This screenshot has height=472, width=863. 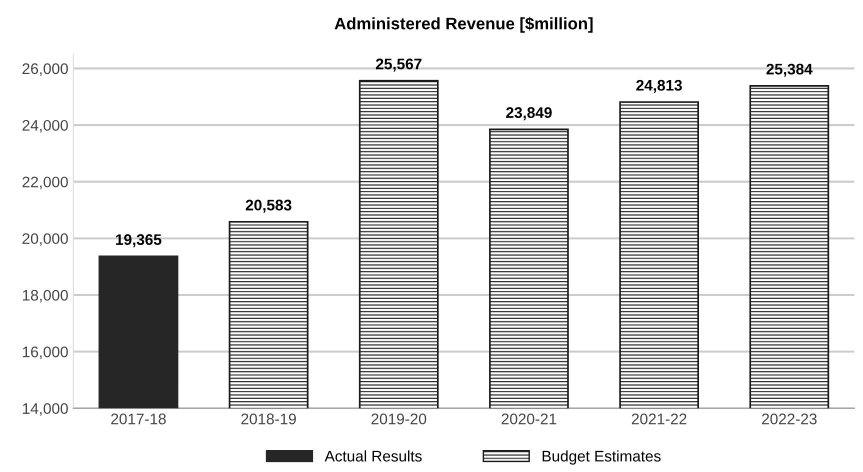 What do you see at coordinates (45, 353) in the screenshot?
I see `y-tick-label: 16,000` at bounding box center [45, 353].